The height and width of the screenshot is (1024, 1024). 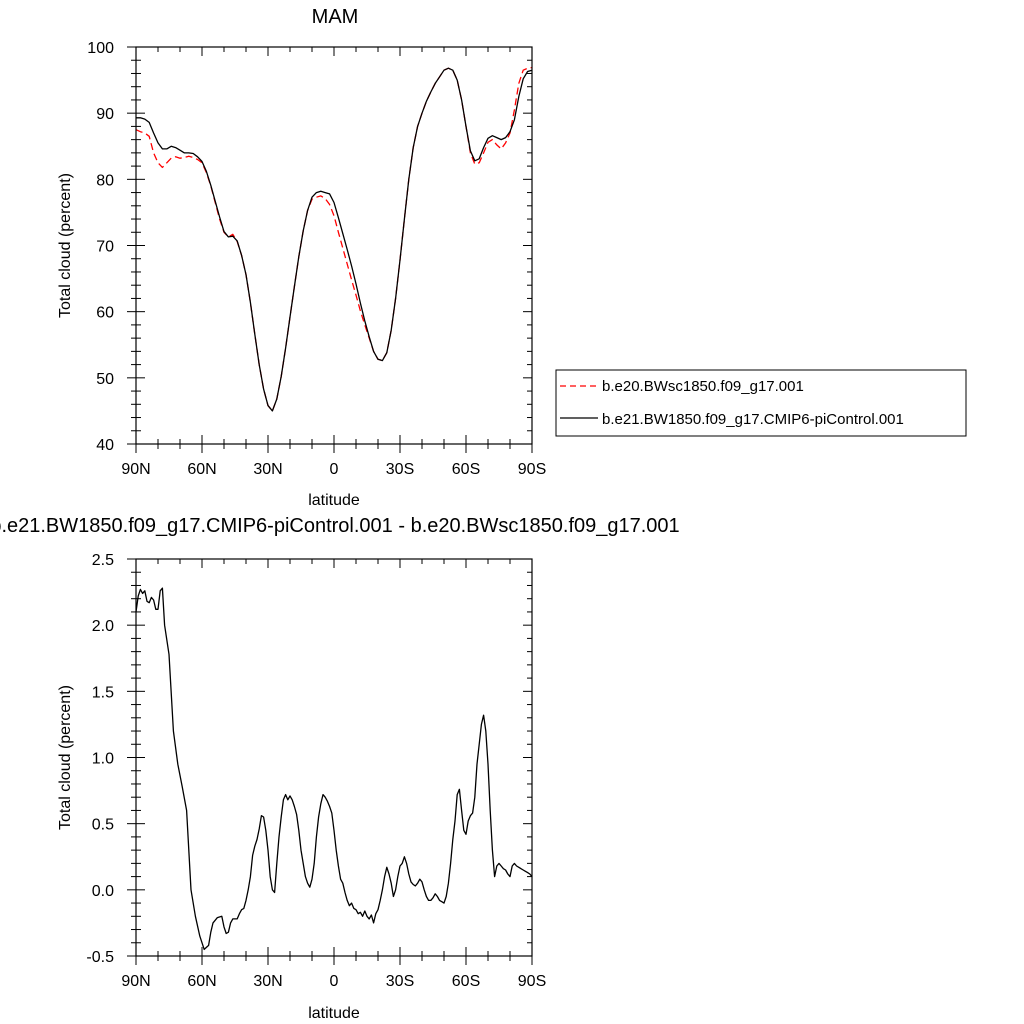 I want to click on top-x-tick-label: 30S, so click(x=400, y=469).